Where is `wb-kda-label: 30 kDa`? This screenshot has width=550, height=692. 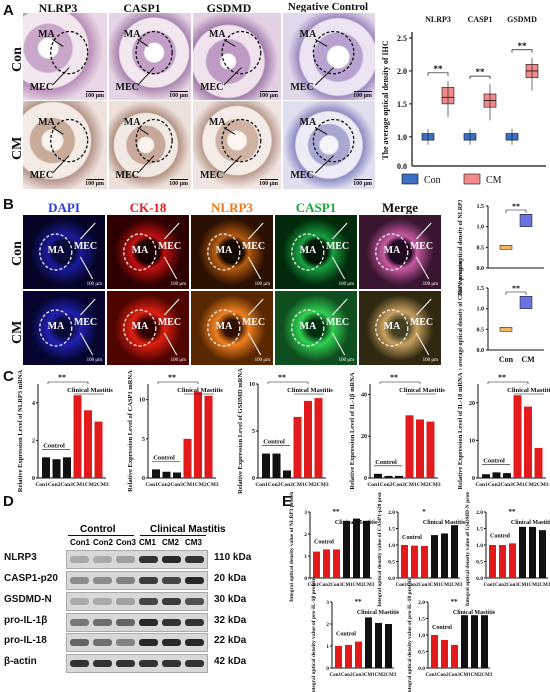 wb-kda-label: 30 kDa is located at coordinates (230, 599).